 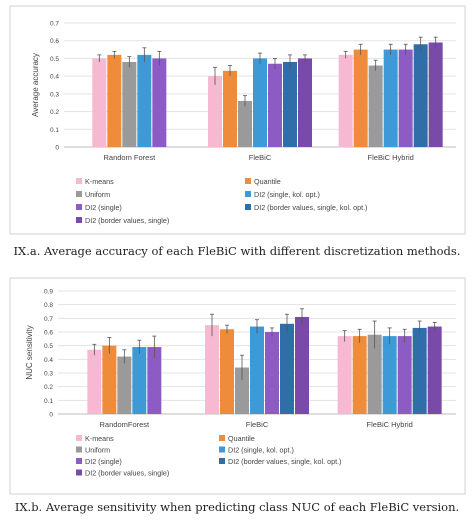 What do you see at coordinates (129, 157) in the screenshot?
I see `x-tick-label: Random Forest` at bounding box center [129, 157].